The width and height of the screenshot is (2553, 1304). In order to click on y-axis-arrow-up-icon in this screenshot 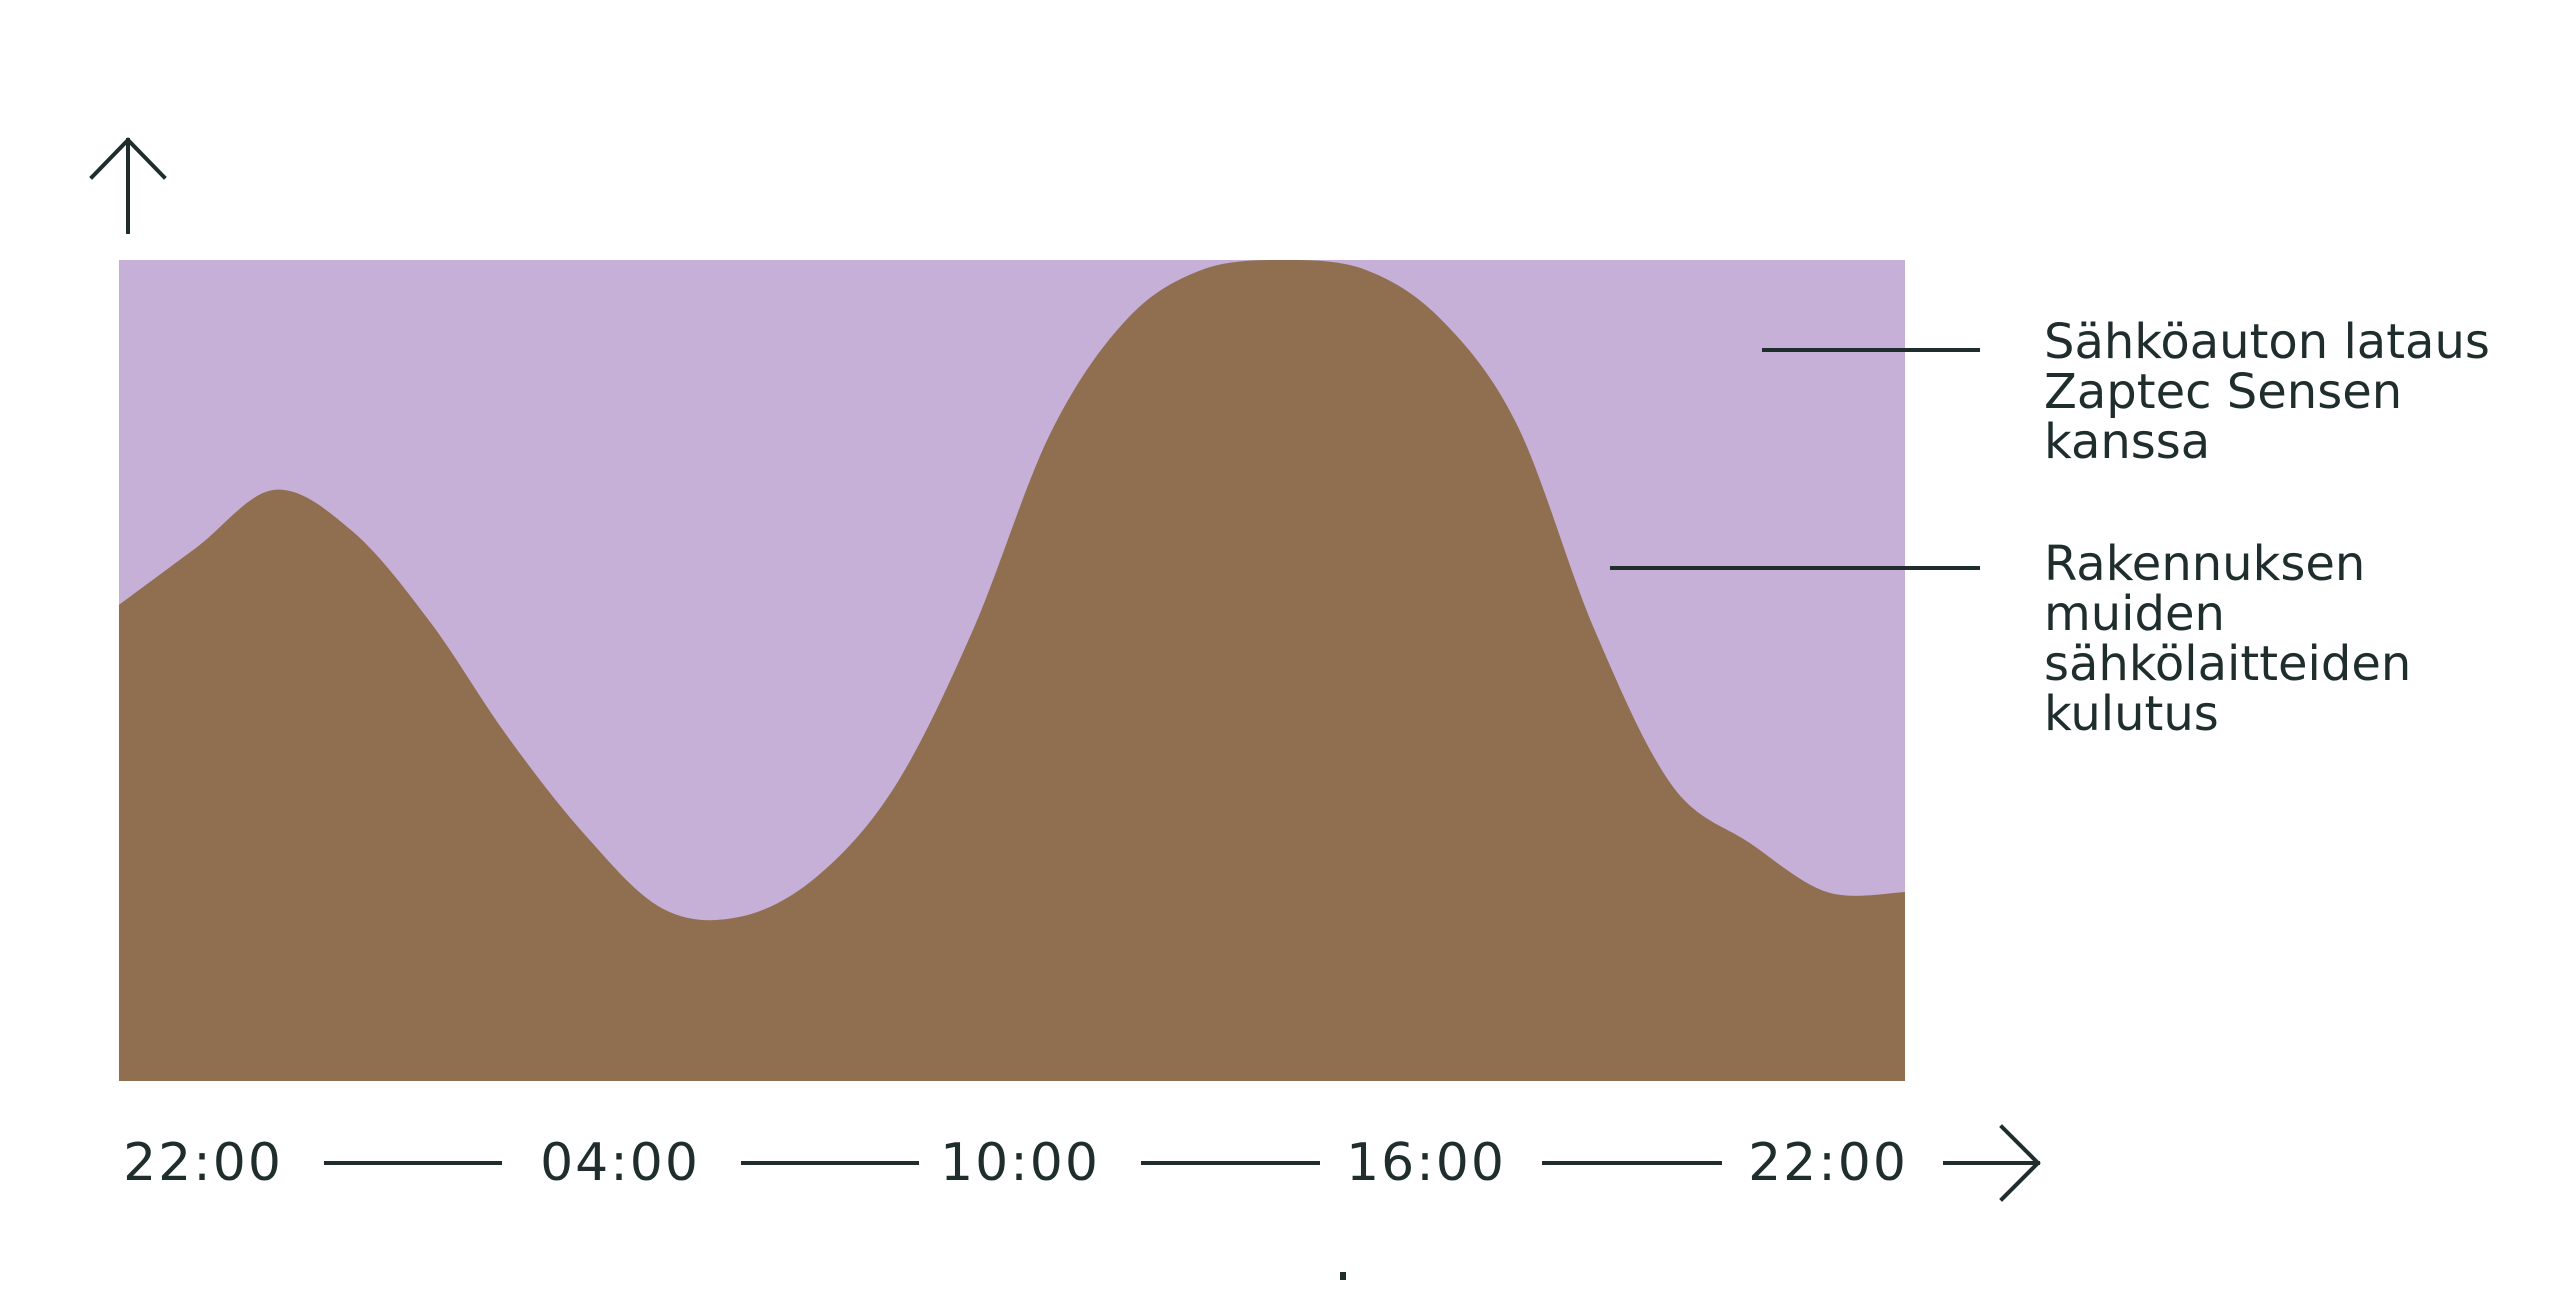, I will do `click(128, 185)`.